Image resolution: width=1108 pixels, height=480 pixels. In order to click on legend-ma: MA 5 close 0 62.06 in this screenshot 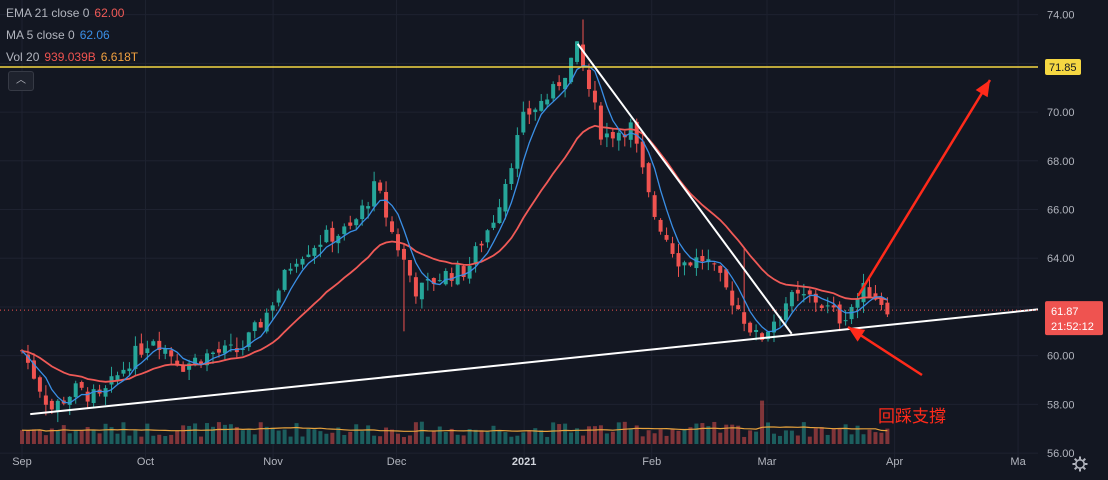, I will do `click(72, 35)`.